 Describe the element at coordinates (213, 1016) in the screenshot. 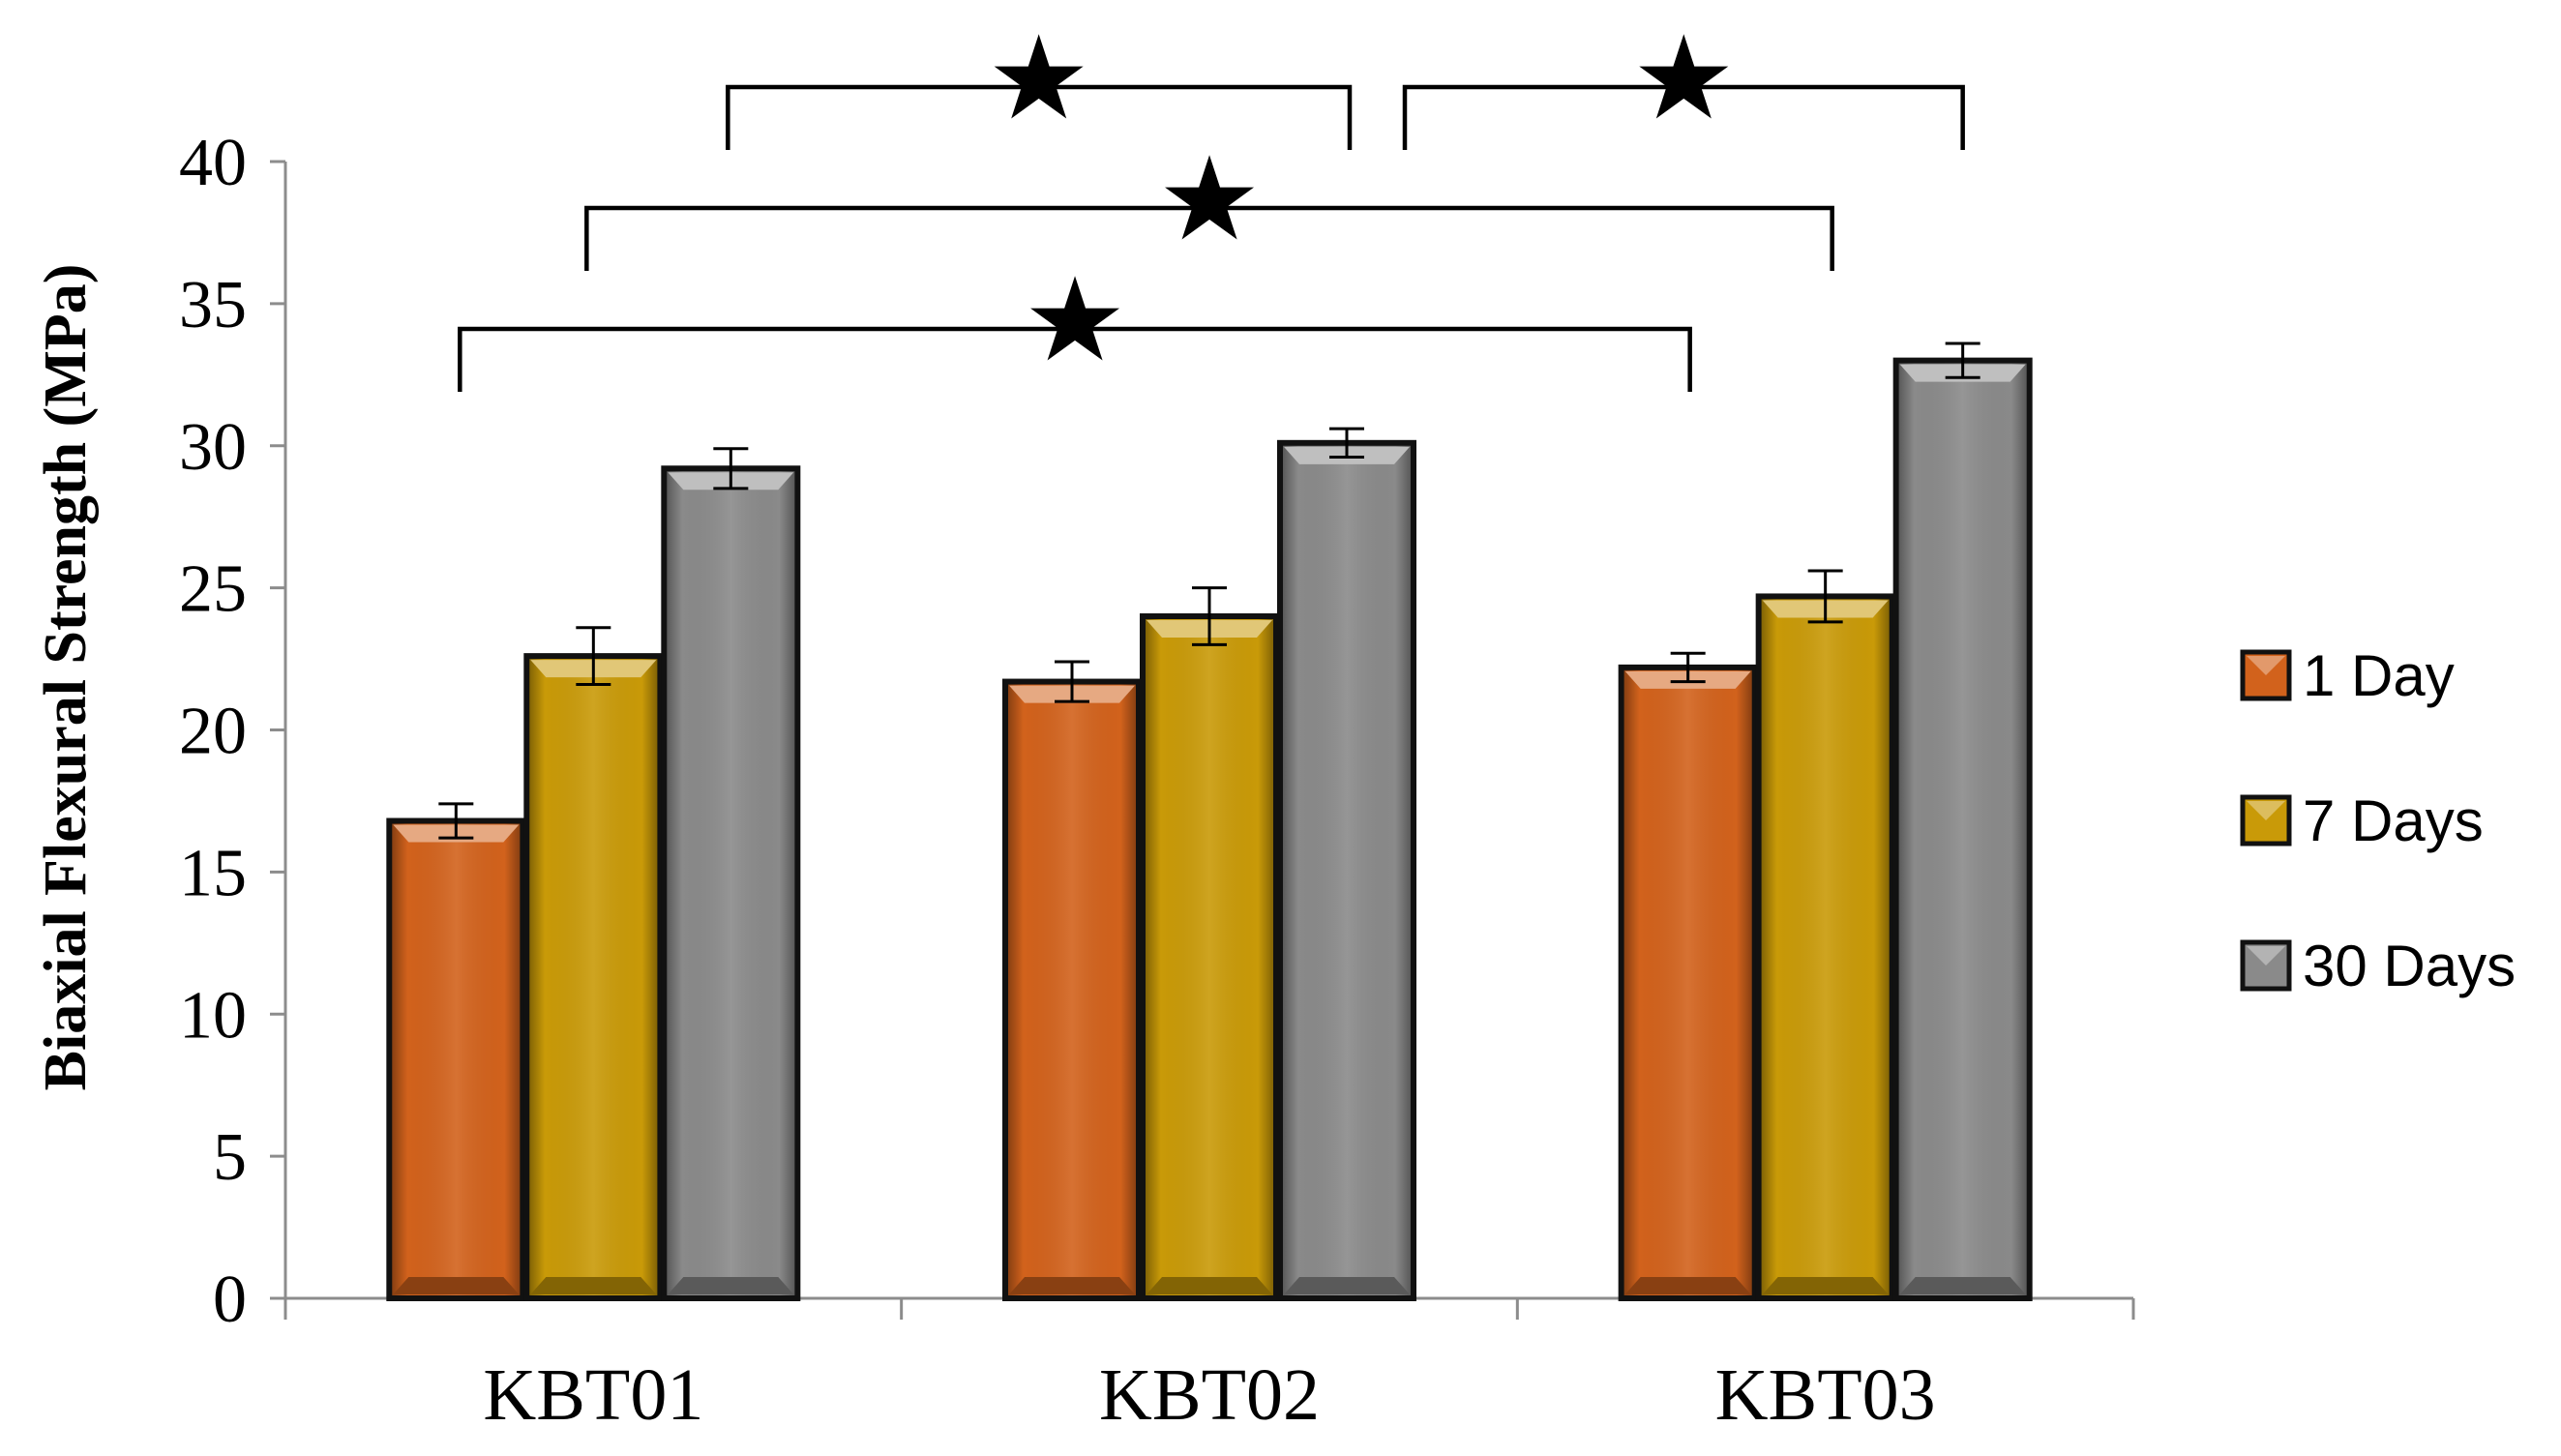

I see `y-tick-label: 10` at that location.